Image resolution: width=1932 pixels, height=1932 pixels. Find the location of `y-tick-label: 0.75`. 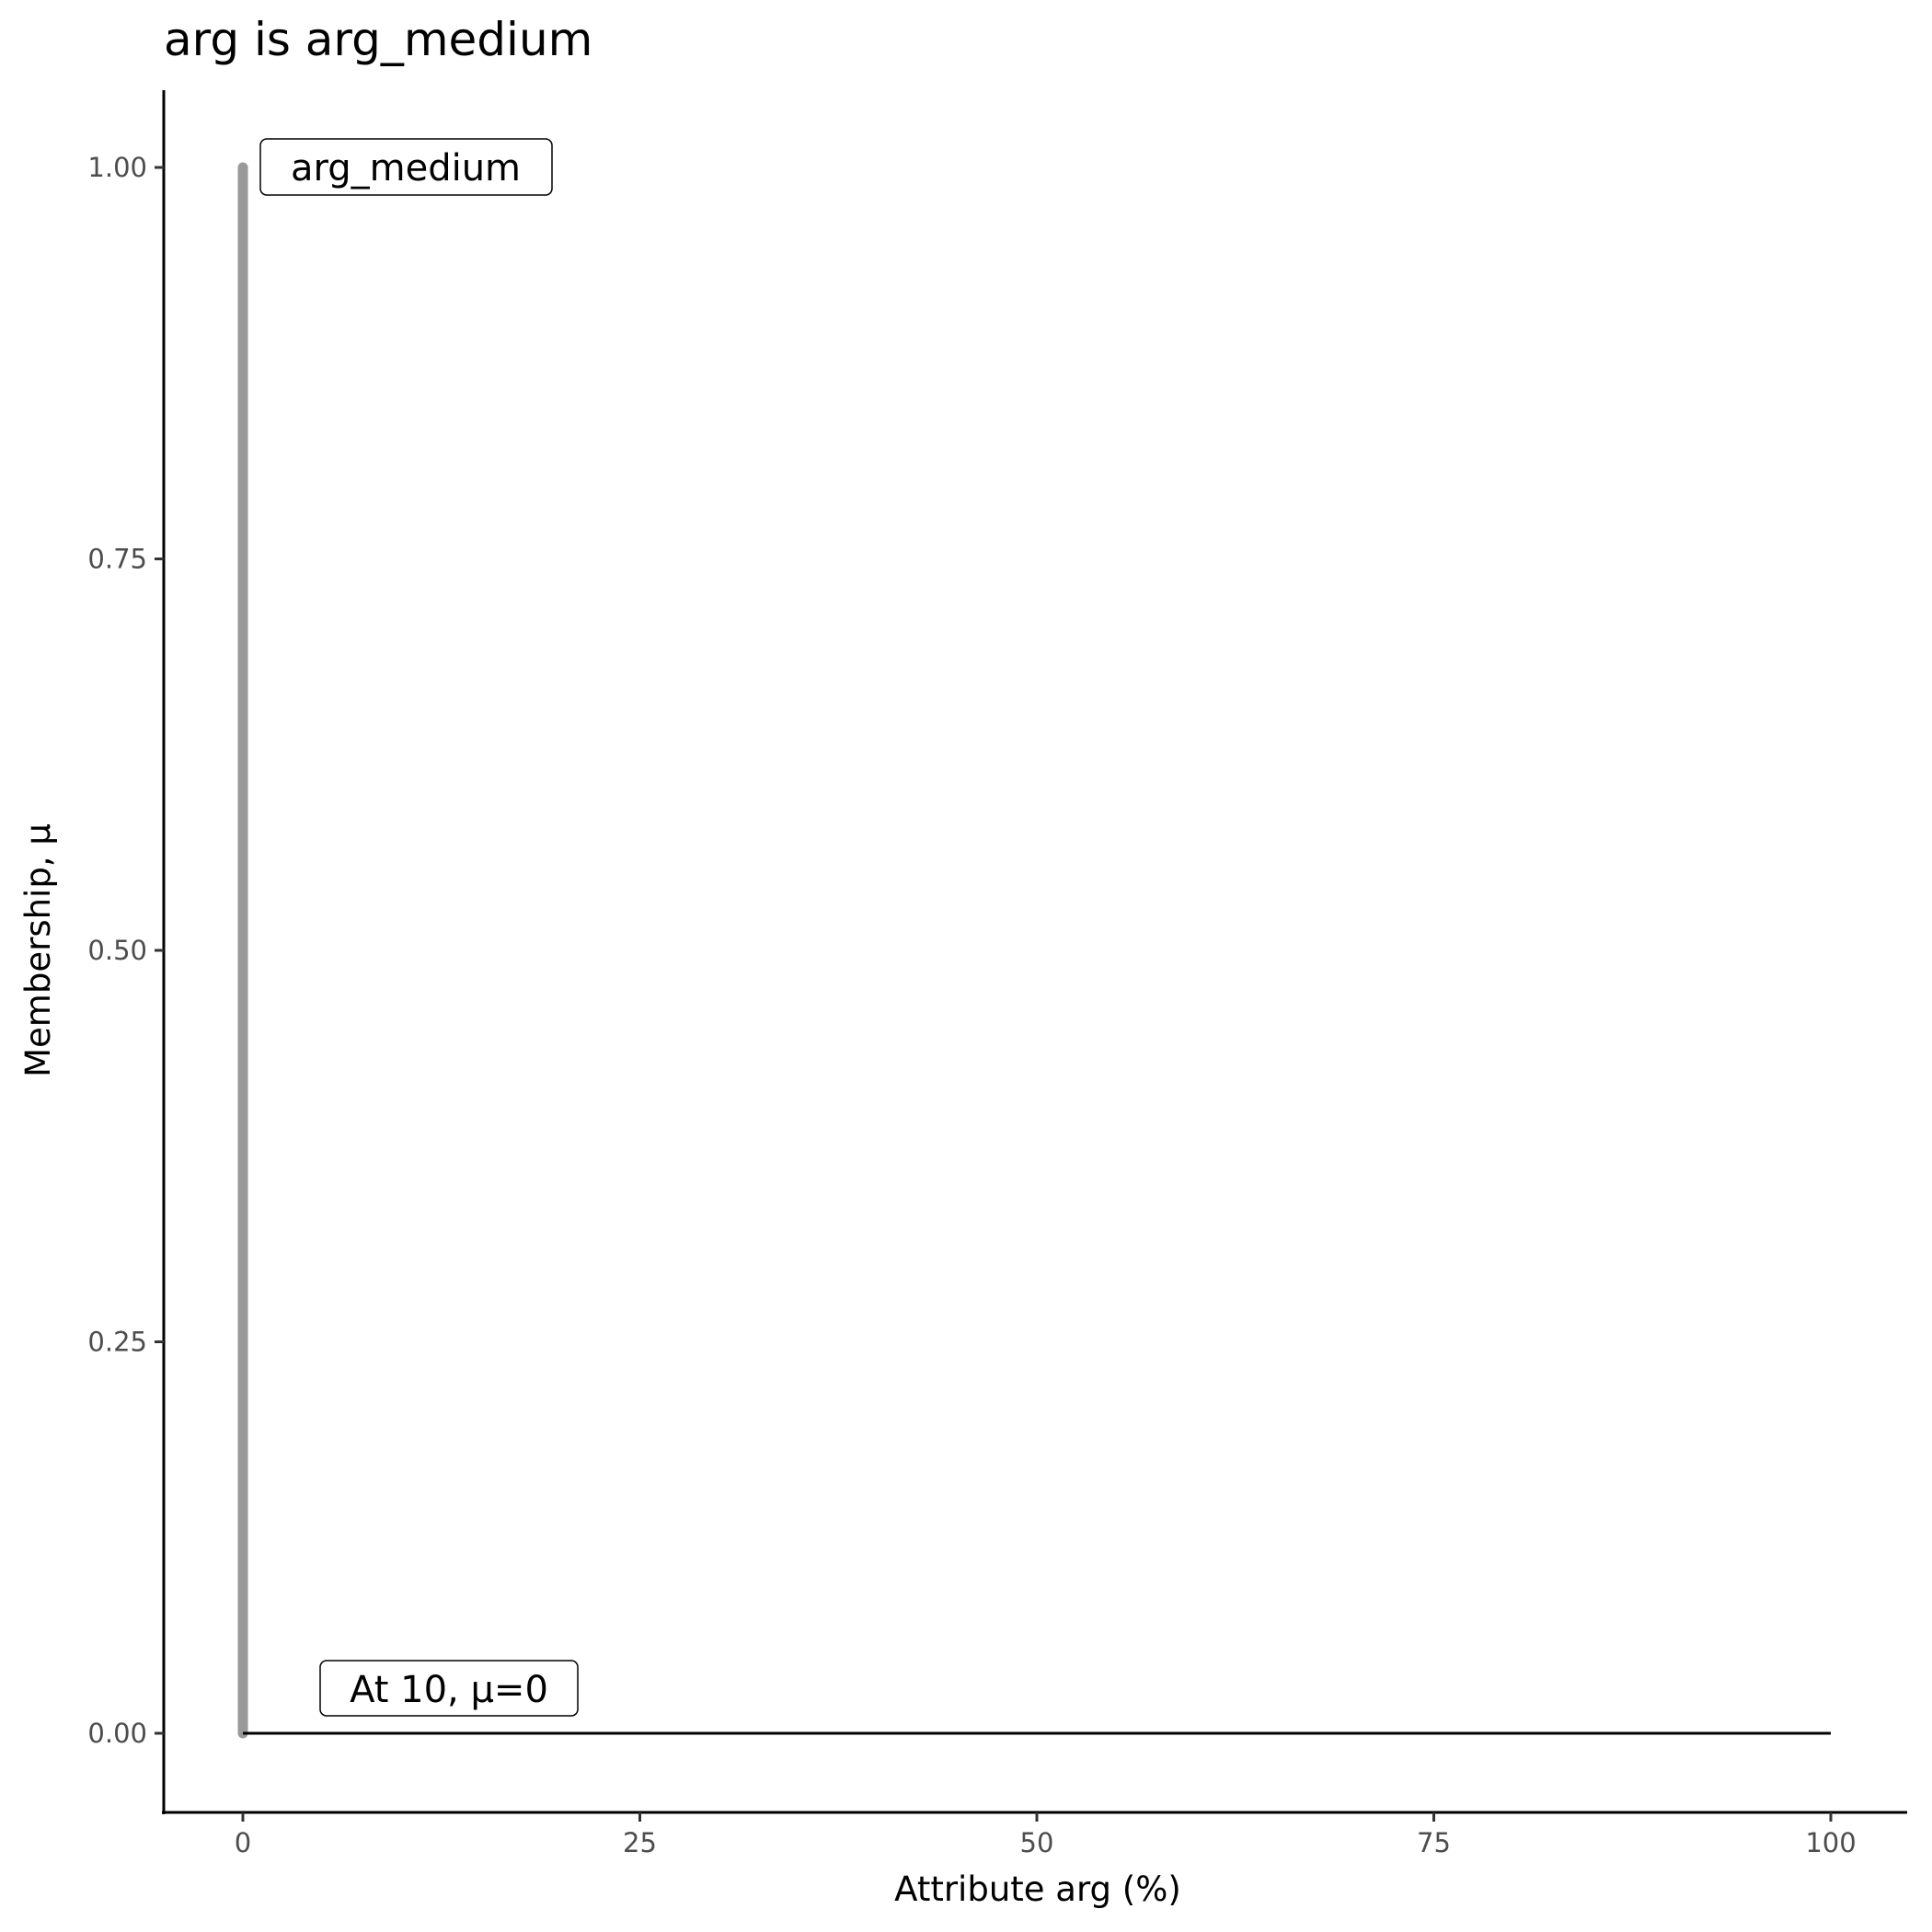

y-tick-label: 0.75 is located at coordinates (117, 559).